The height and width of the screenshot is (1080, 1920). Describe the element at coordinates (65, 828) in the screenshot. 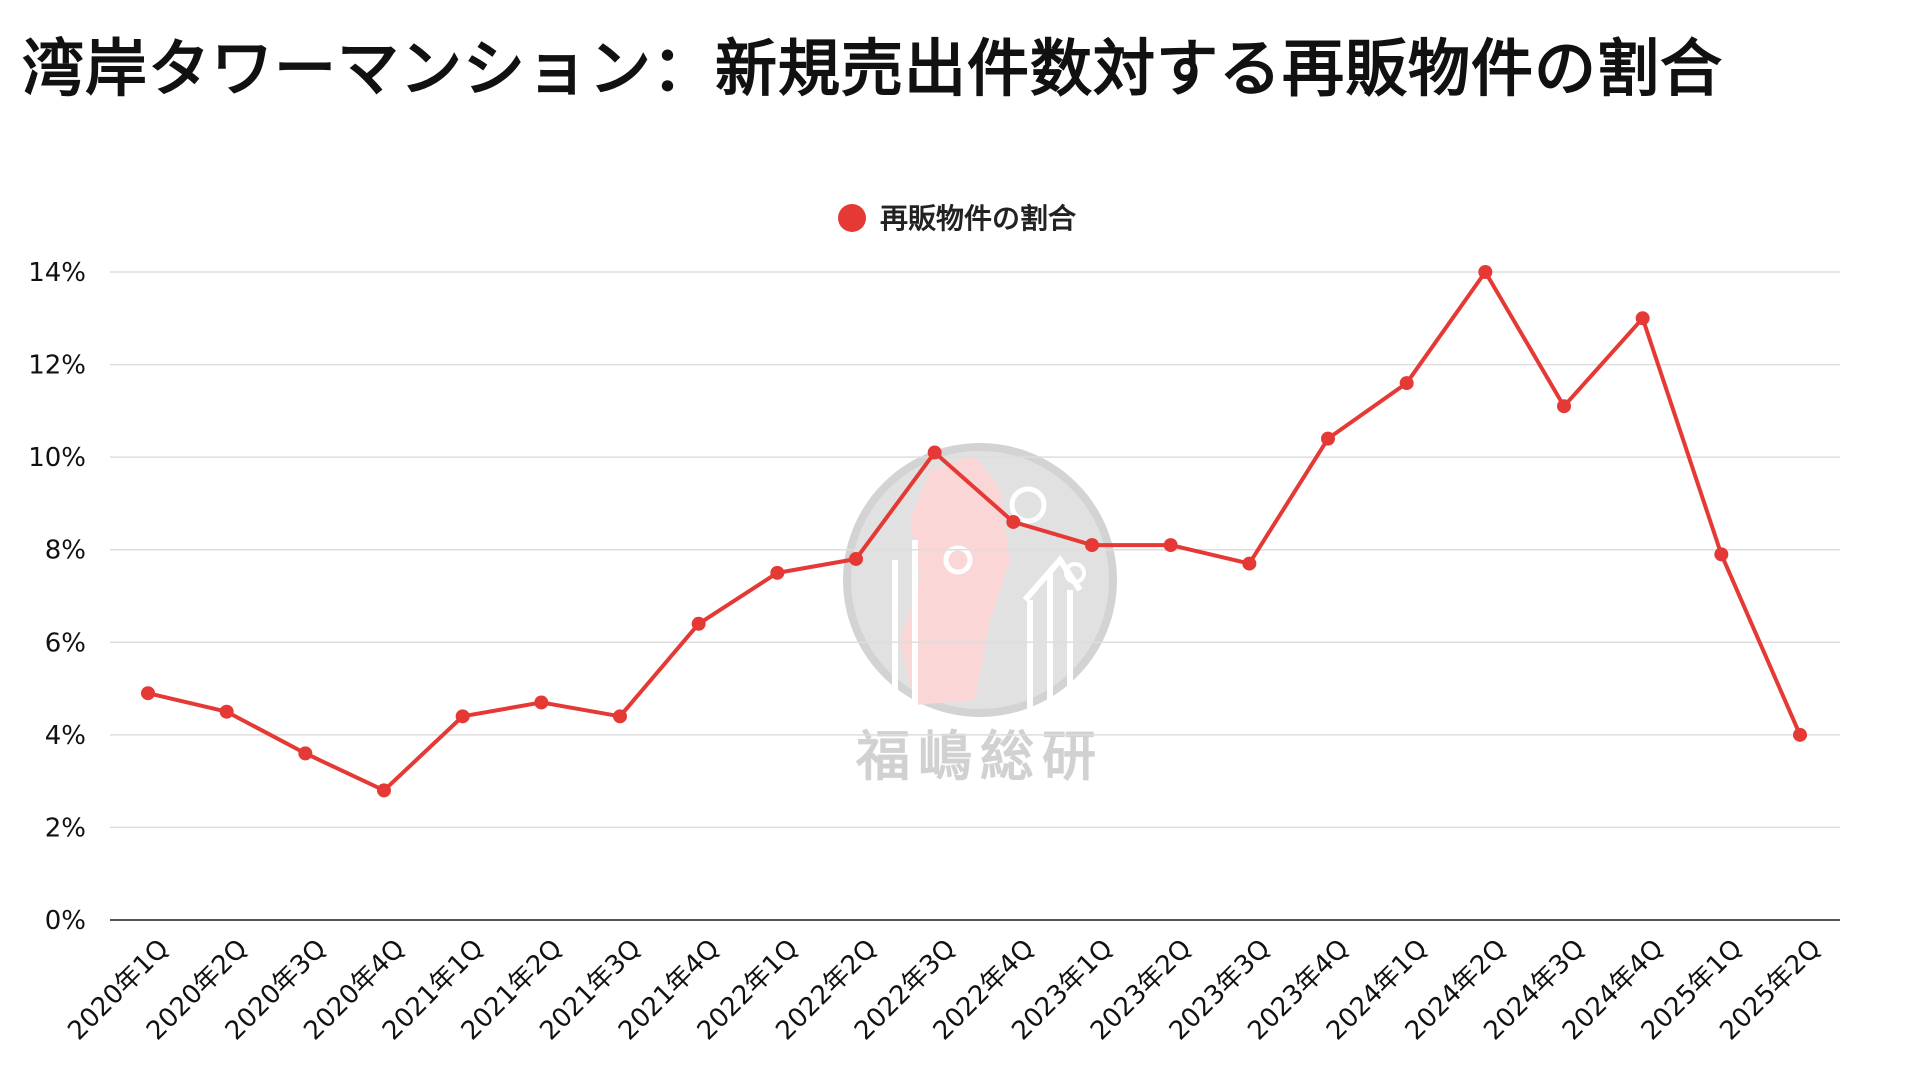

I see `y-tick-label: 2%` at that location.